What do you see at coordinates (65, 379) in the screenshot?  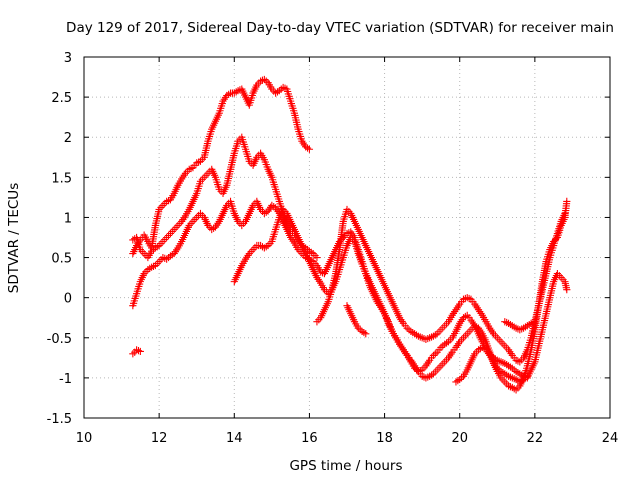 I see `y-tick-label: -1` at bounding box center [65, 379].